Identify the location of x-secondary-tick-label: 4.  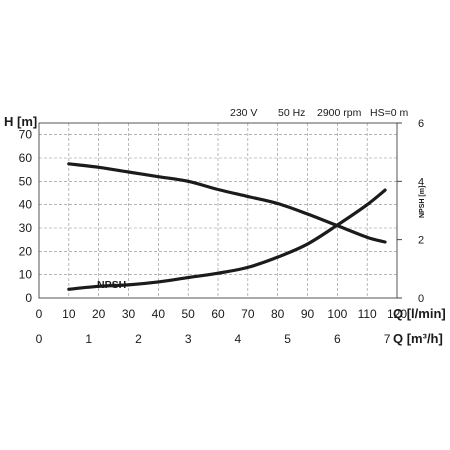
(238, 339).